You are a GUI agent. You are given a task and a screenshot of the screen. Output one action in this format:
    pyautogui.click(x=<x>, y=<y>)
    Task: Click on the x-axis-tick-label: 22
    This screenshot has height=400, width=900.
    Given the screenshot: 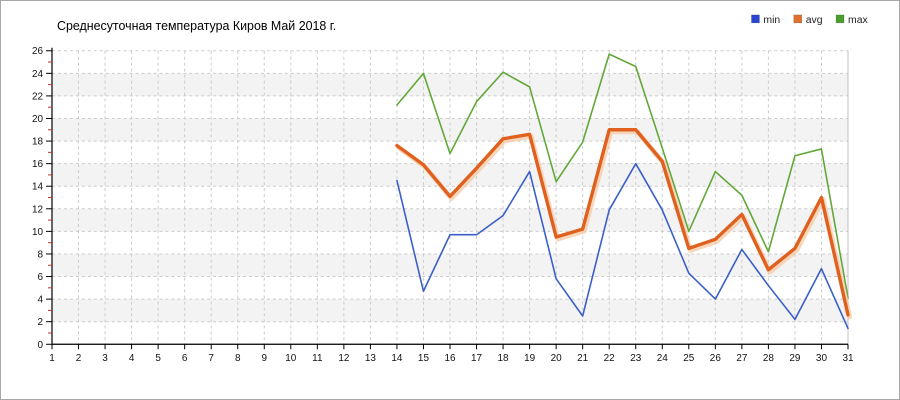 What is the action you would take?
    pyautogui.click(x=610, y=358)
    